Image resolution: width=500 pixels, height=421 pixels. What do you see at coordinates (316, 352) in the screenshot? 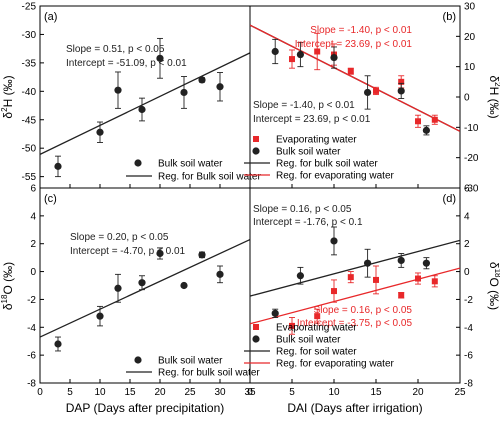
I see `legend-label: Reg. for soil water` at bounding box center [316, 352].